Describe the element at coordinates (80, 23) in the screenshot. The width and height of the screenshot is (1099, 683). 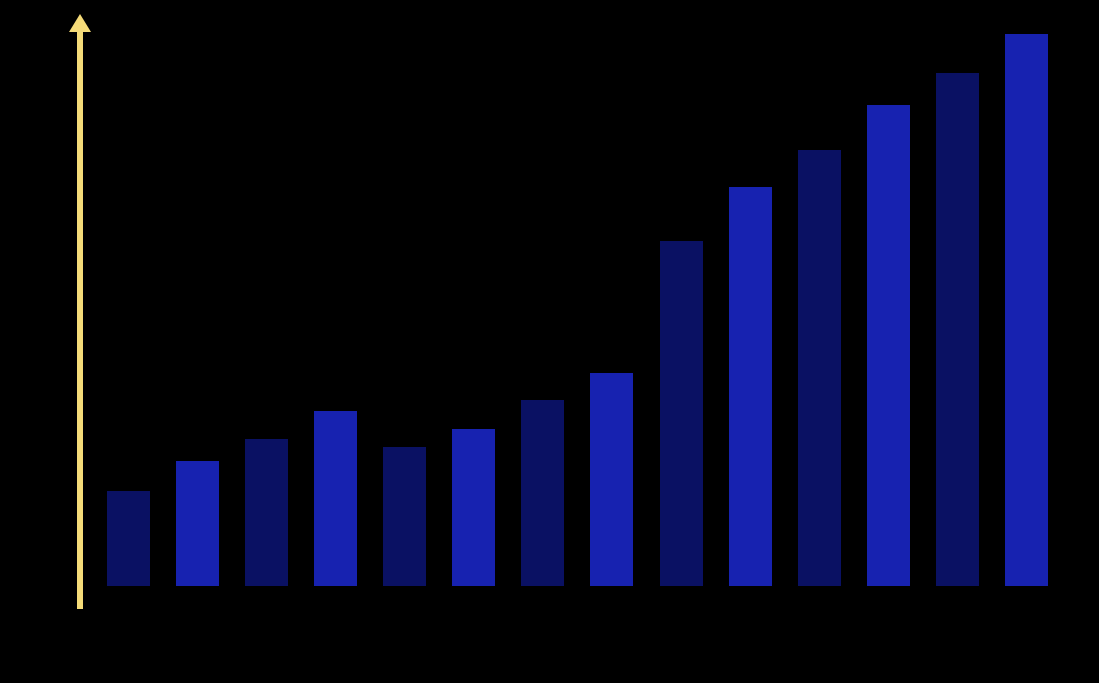
I see `y-axis-arrow-icon` at that location.